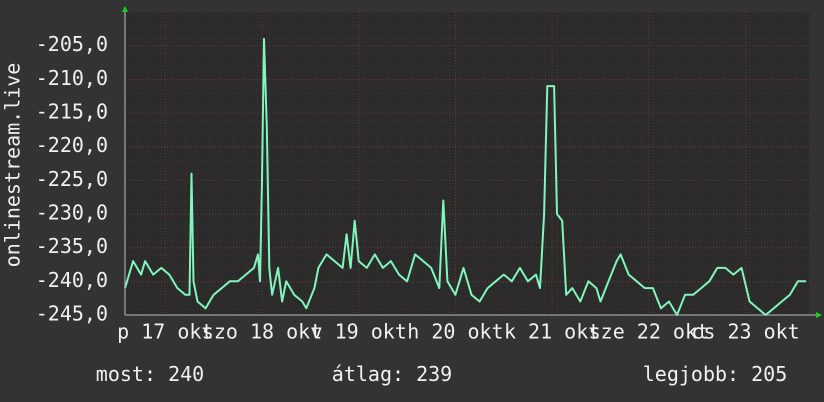 The width and height of the screenshot is (824, 402). What do you see at coordinates (72, 246) in the screenshot?
I see `y-tick-label: -235,0` at bounding box center [72, 246].